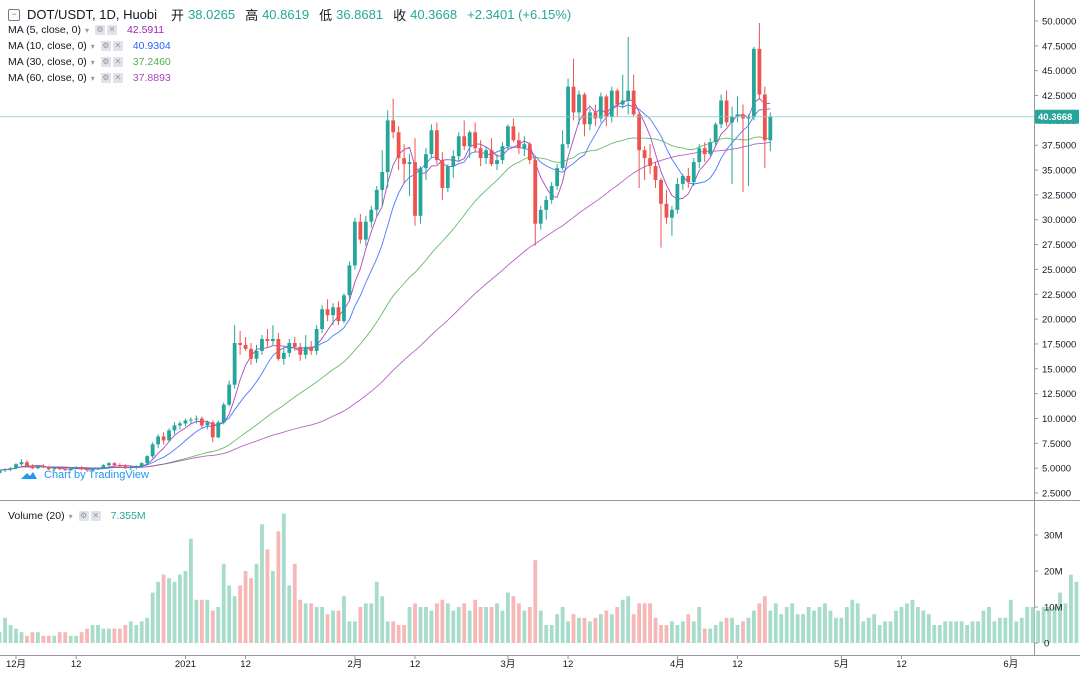 This screenshot has height=675, width=1080. I want to click on indicator-ma30: MA (30, close, 0) ▾ ⚙ ✕ 37.2460, so click(89, 62).